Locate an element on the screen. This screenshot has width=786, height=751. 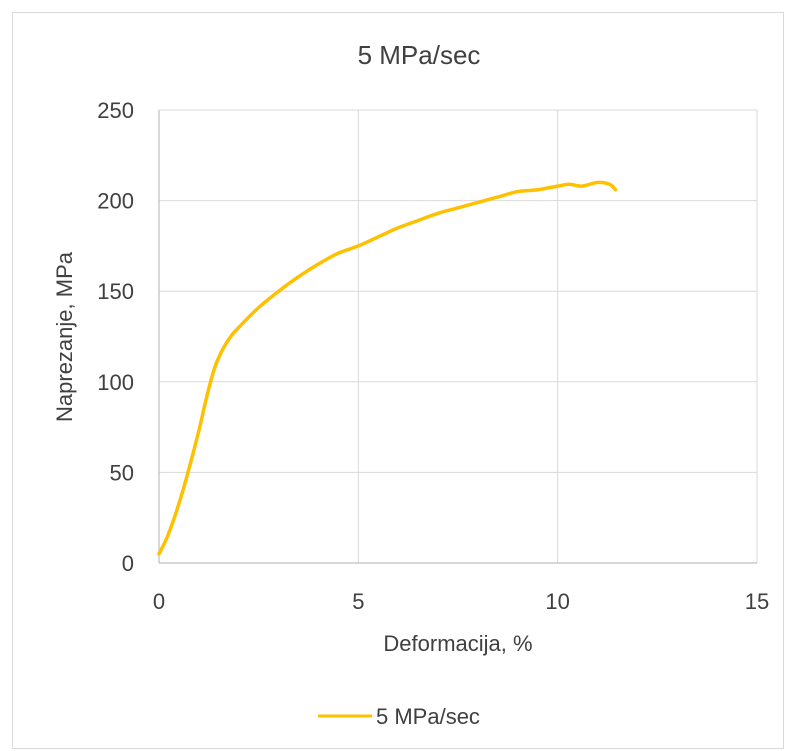
y-tick-label: 200 is located at coordinates (115, 201).